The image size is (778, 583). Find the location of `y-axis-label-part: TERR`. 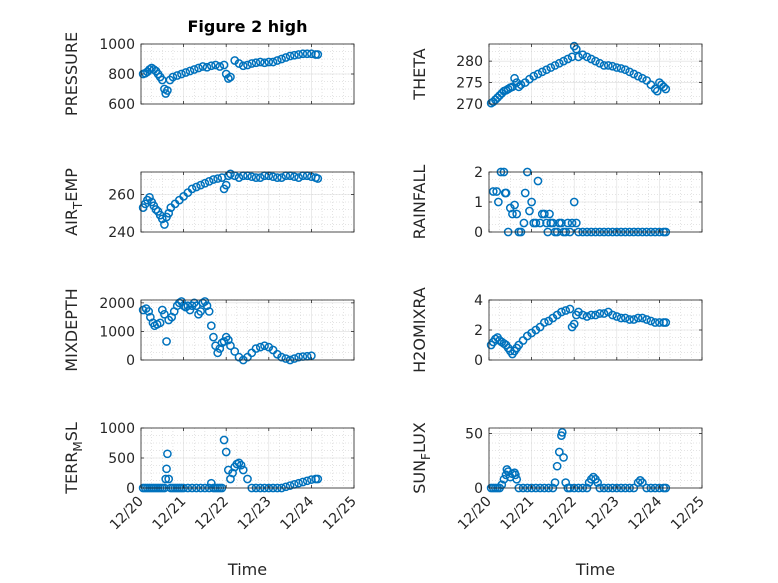

y-axis-label-part: TERR is located at coordinates (71, 473).